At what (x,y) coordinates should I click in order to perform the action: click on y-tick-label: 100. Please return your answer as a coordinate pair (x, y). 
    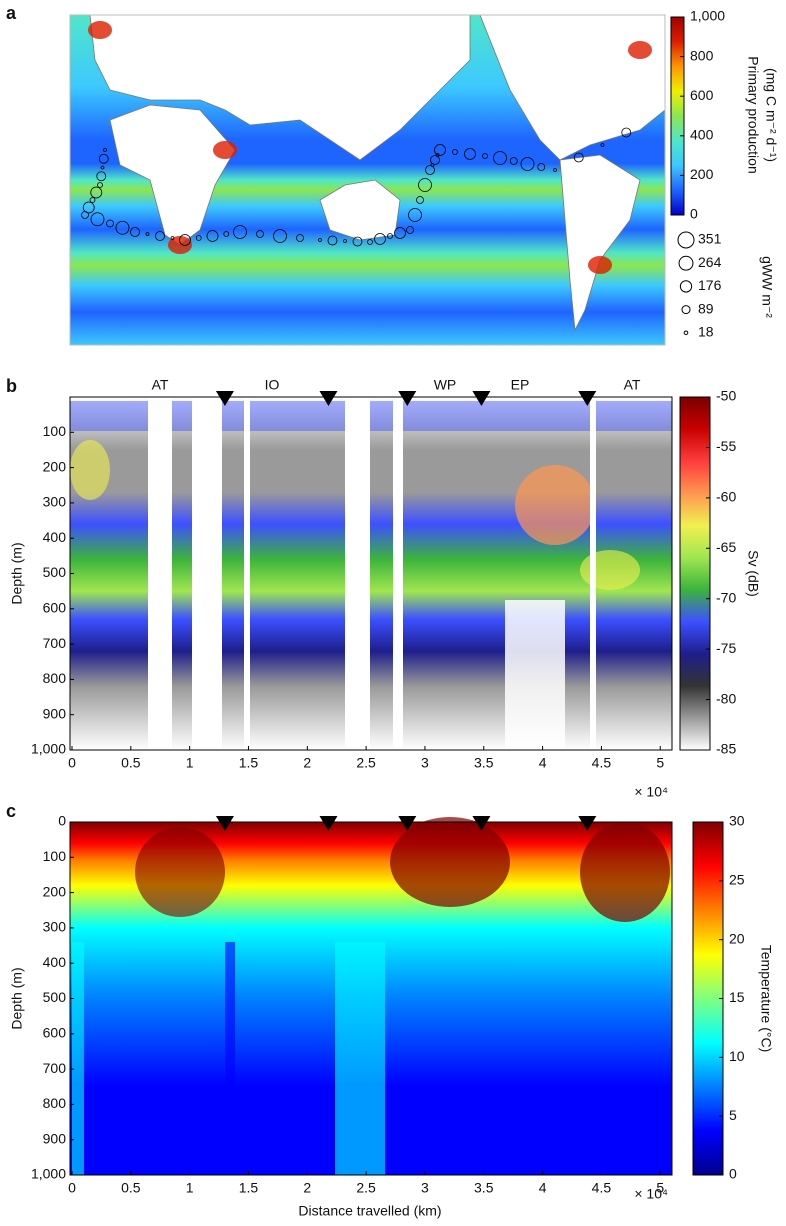
    Looking at the image, I should click on (55, 856).